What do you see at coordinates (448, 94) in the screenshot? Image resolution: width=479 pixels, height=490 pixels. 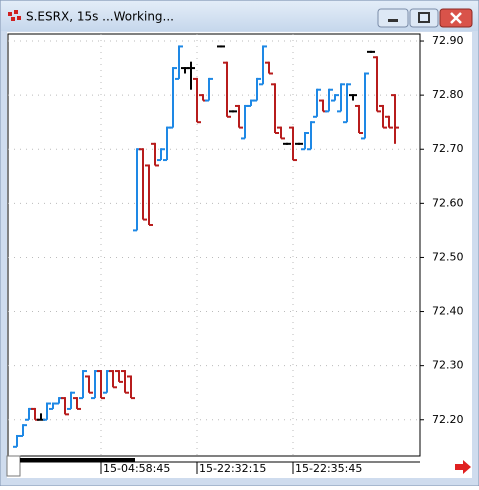 I see `y-tick-label: 72.80` at bounding box center [448, 94].